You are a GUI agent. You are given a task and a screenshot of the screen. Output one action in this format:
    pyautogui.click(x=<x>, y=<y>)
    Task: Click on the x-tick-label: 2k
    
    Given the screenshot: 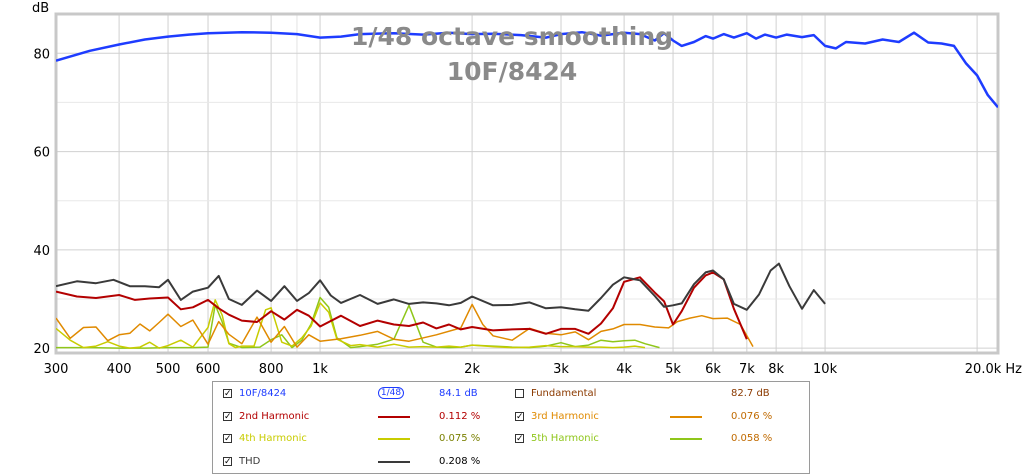 What is the action you would take?
    pyautogui.click(x=472, y=369)
    